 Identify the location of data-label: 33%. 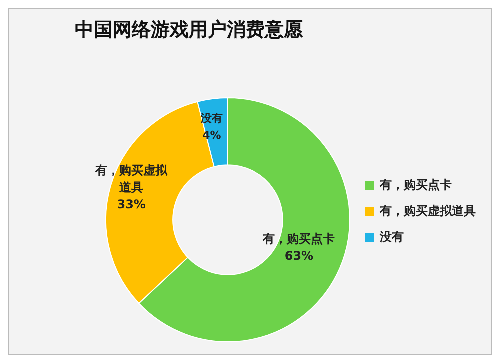
(131, 205).